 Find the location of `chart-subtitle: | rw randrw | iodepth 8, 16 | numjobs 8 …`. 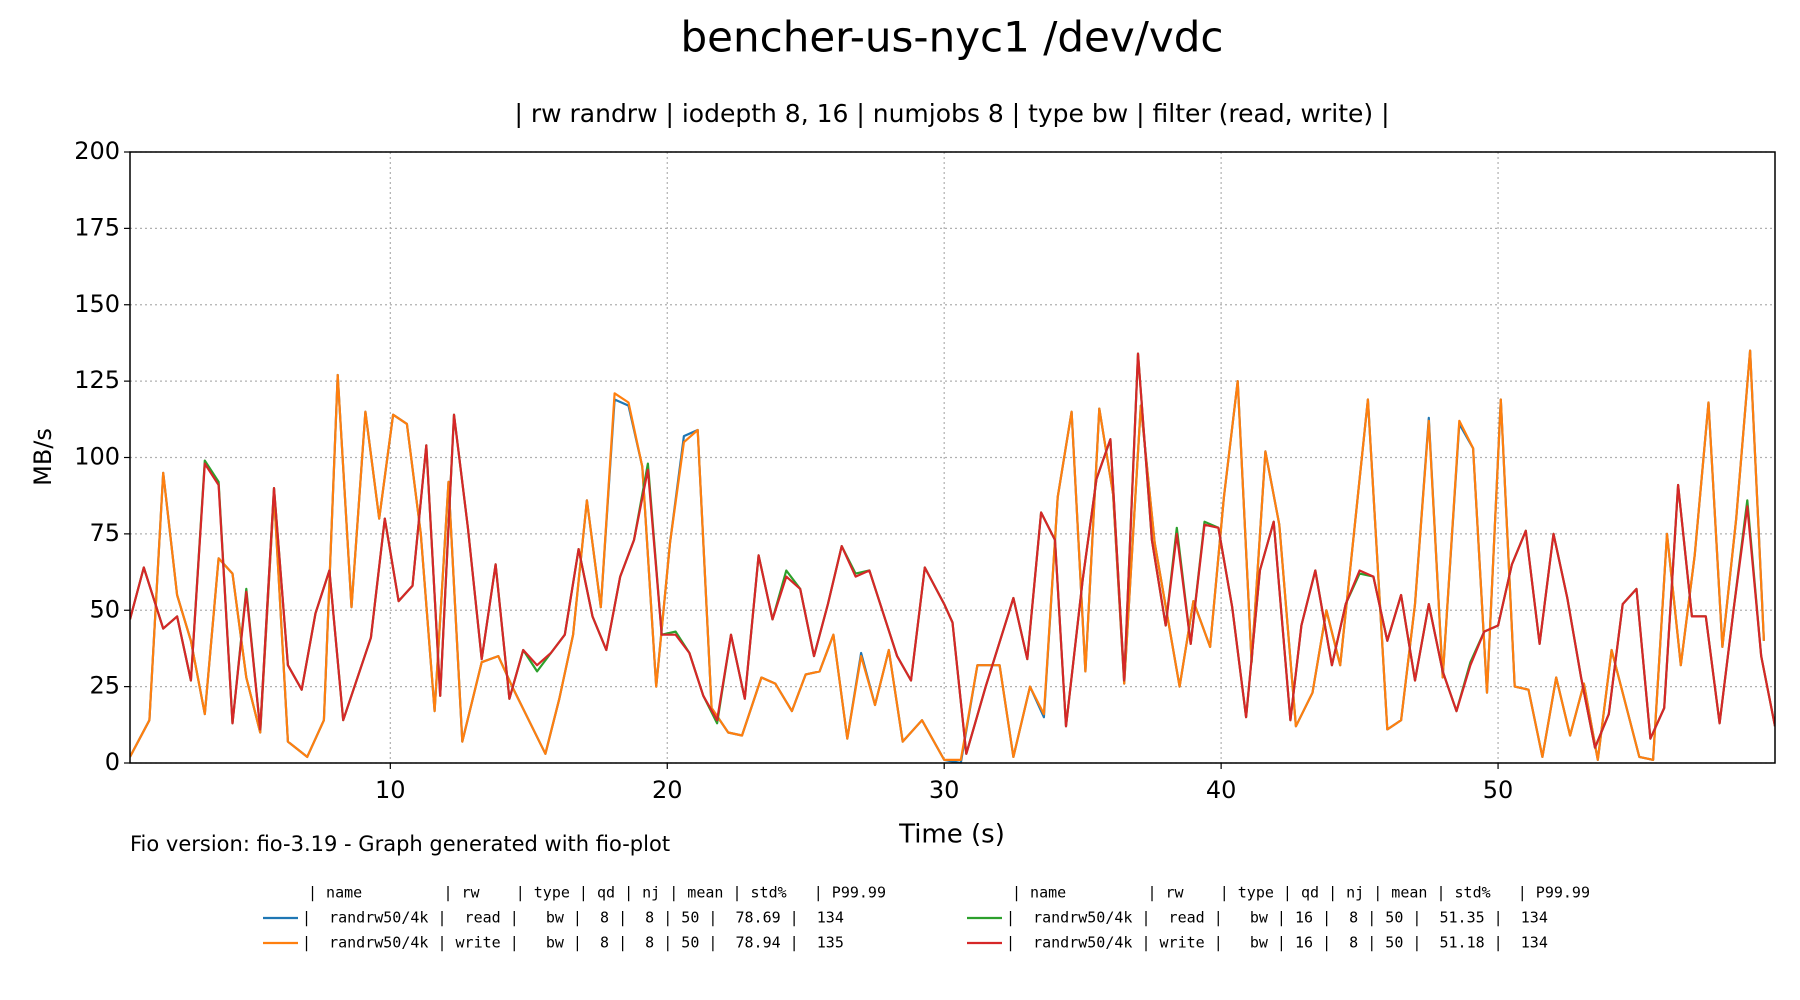

chart-subtitle: | rw randrw | iodepth 8, 16 | numjobs 8 … is located at coordinates (951, 113).